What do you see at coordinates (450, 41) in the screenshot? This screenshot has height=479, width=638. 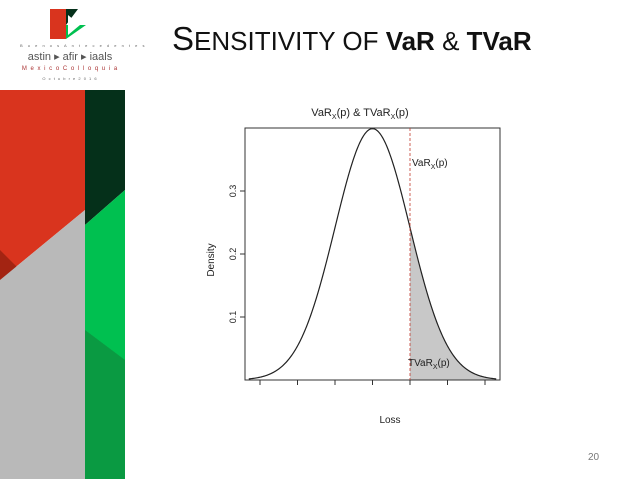 I see `title-amp: &` at bounding box center [450, 41].